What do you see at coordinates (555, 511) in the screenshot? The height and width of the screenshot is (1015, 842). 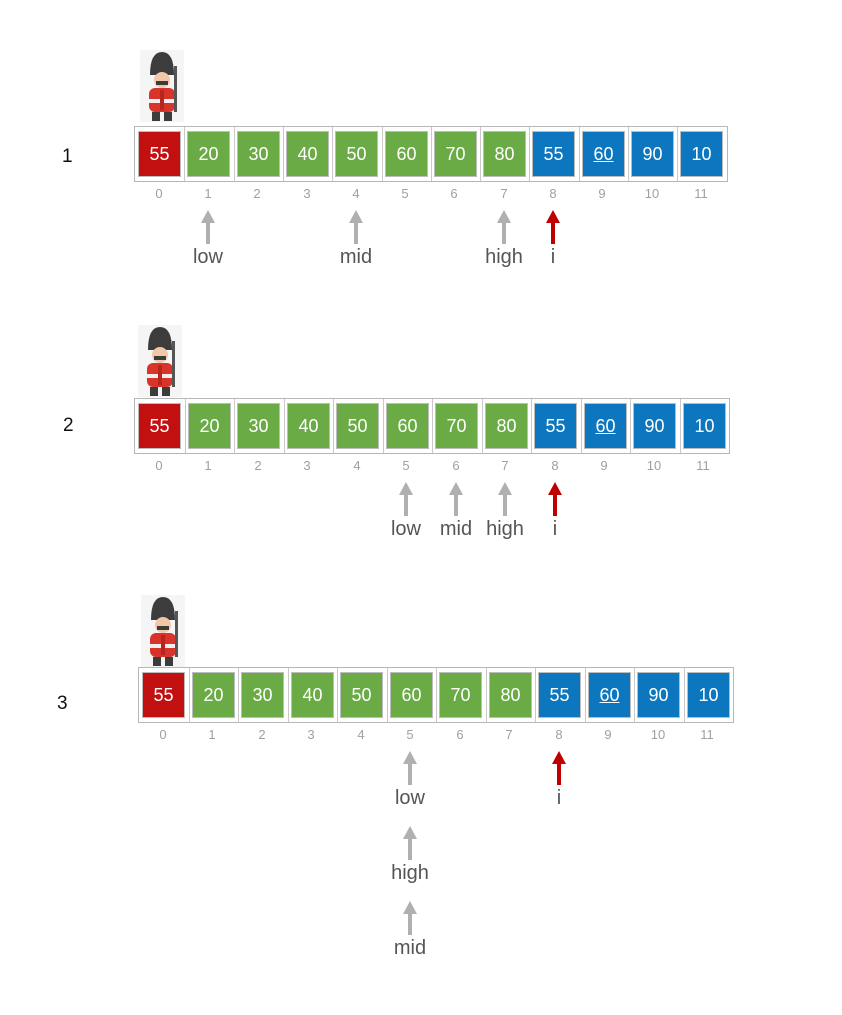 I see `pointer-i: i` at bounding box center [555, 511].